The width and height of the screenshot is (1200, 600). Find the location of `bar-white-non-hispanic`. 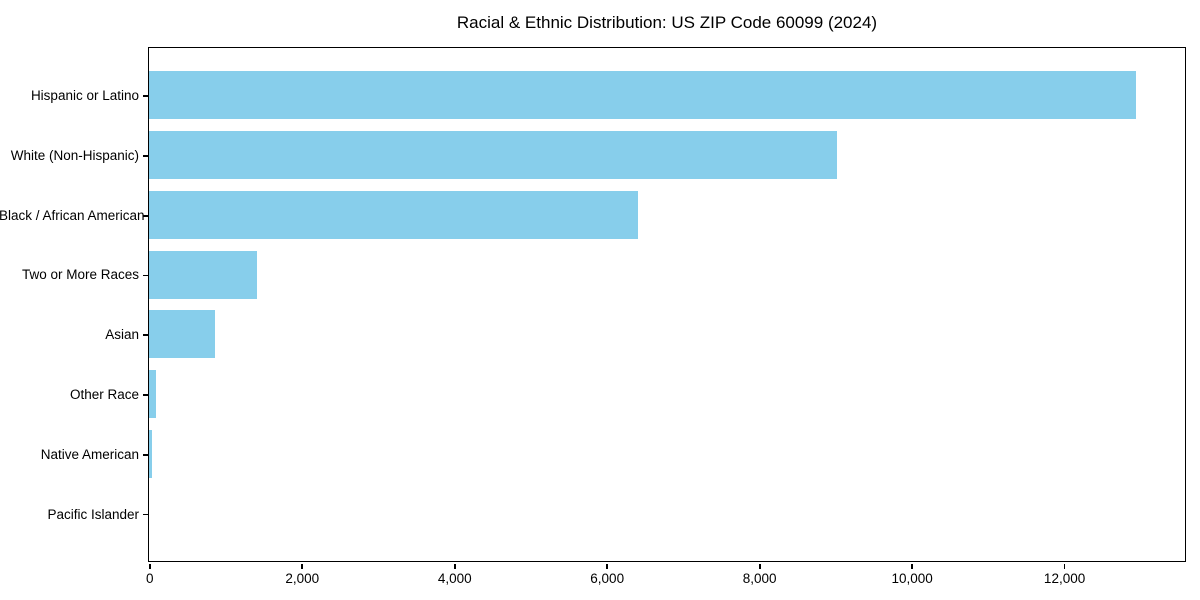

bar-white-non-hispanic is located at coordinates (493, 155).